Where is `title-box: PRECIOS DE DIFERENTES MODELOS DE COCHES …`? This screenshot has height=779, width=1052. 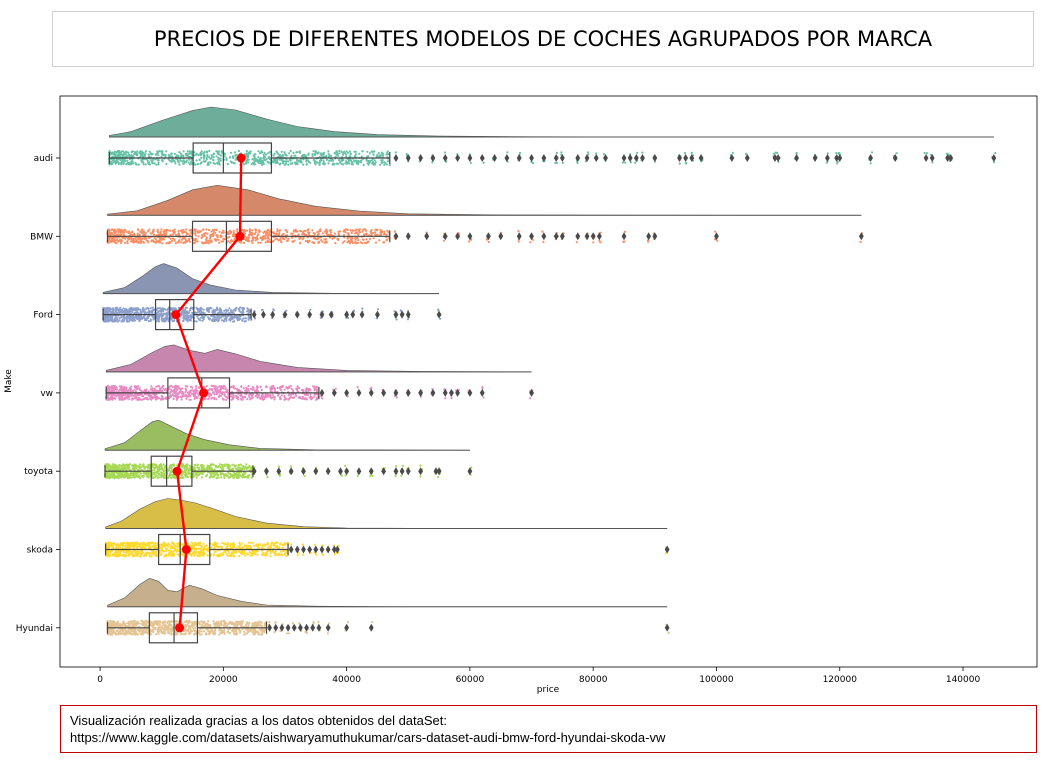
title-box: PRECIOS DE DIFERENTES MODELOS DE COCHES … is located at coordinates (543, 39).